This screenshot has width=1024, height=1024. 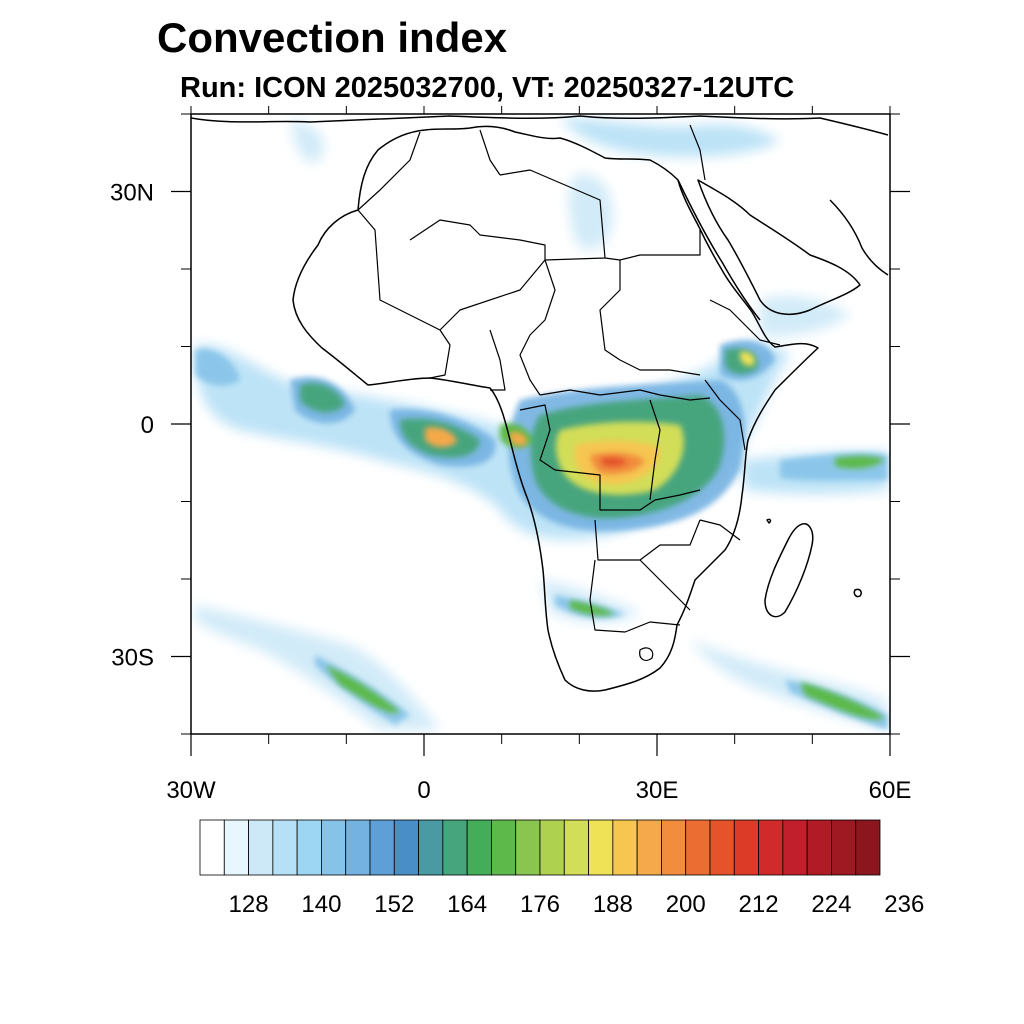 What do you see at coordinates (779, 247) in the screenshot?
I see `arabia-coastline` at bounding box center [779, 247].